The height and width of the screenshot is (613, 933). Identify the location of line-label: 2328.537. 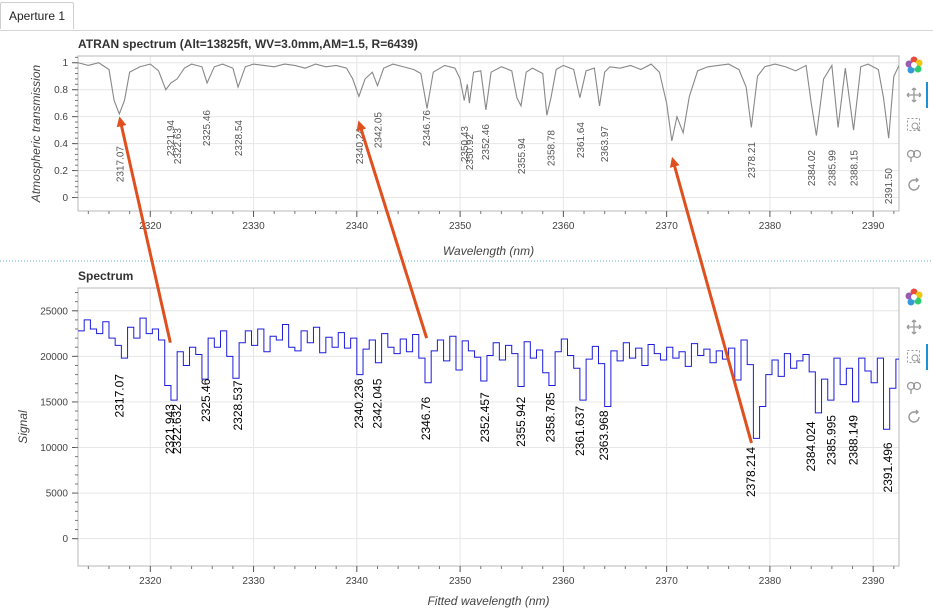
(238, 405).